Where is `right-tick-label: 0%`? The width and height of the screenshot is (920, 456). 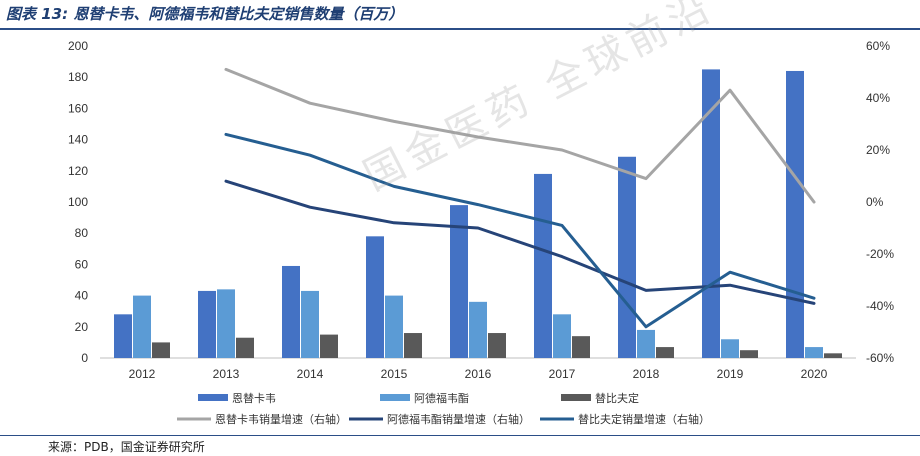 right-tick-label: 0% is located at coordinates (875, 202).